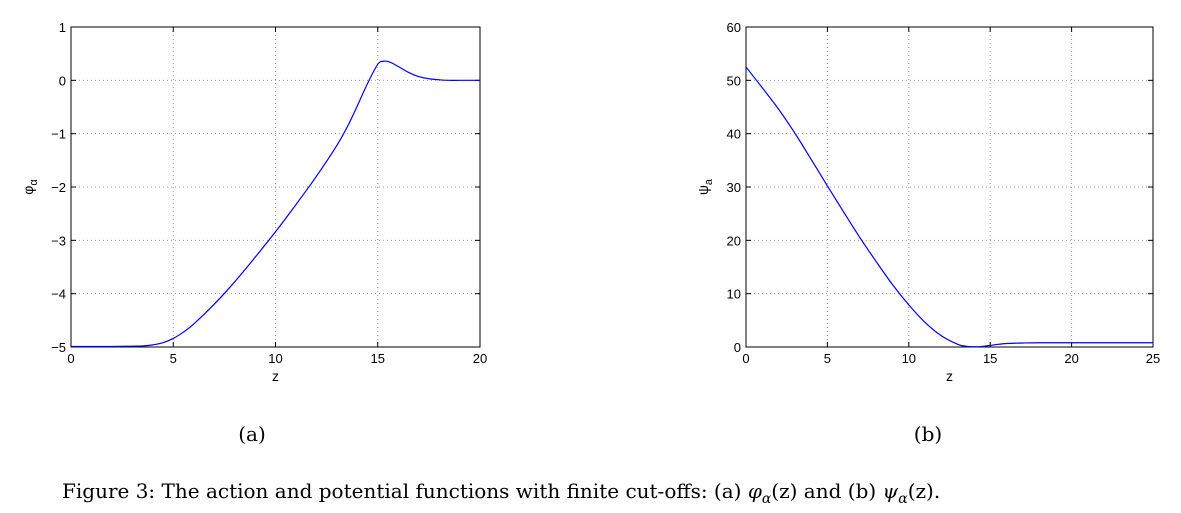 Image resolution: width=1181 pixels, height=513 pixels. Describe the element at coordinates (30, 187) in the screenshot. I see `y-axis-label: φα` at that location.